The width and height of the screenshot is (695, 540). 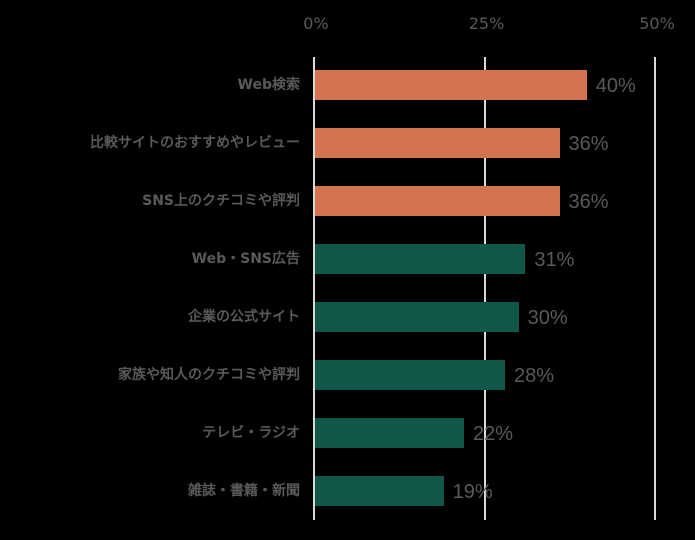 I want to click on value-label: 22%, so click(x=493, y=434).